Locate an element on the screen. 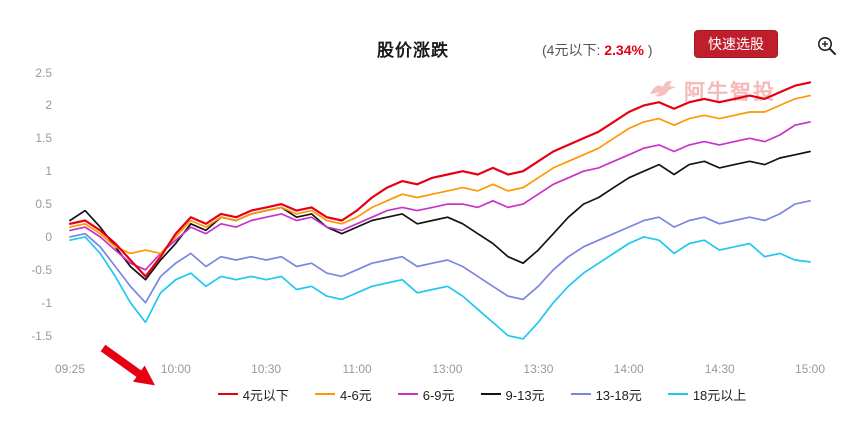 Image resolution: width=854 pixels, height=428 pixels. subtitle-suffix: ) is located at coordinates (650, 50).